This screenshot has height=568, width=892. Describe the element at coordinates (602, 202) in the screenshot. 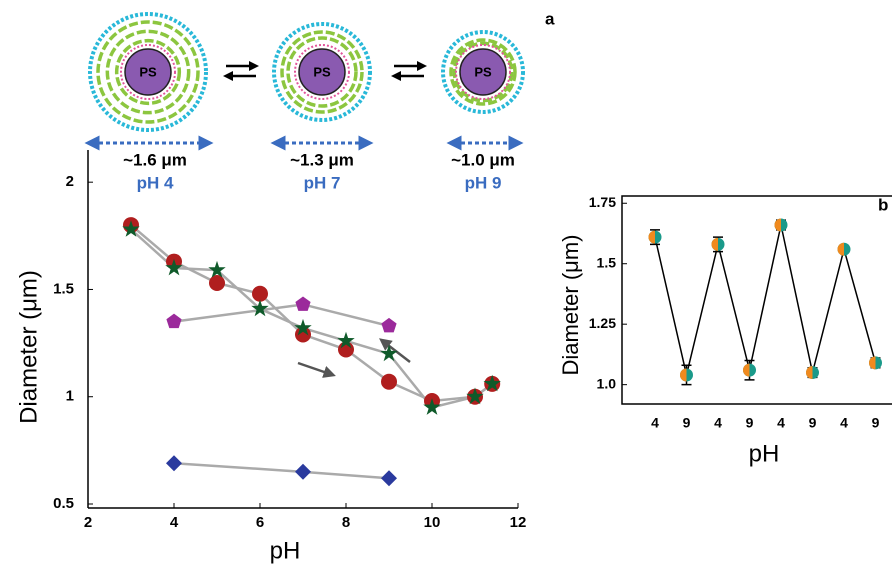

I see `y-tick-label: 1.75` at that location.